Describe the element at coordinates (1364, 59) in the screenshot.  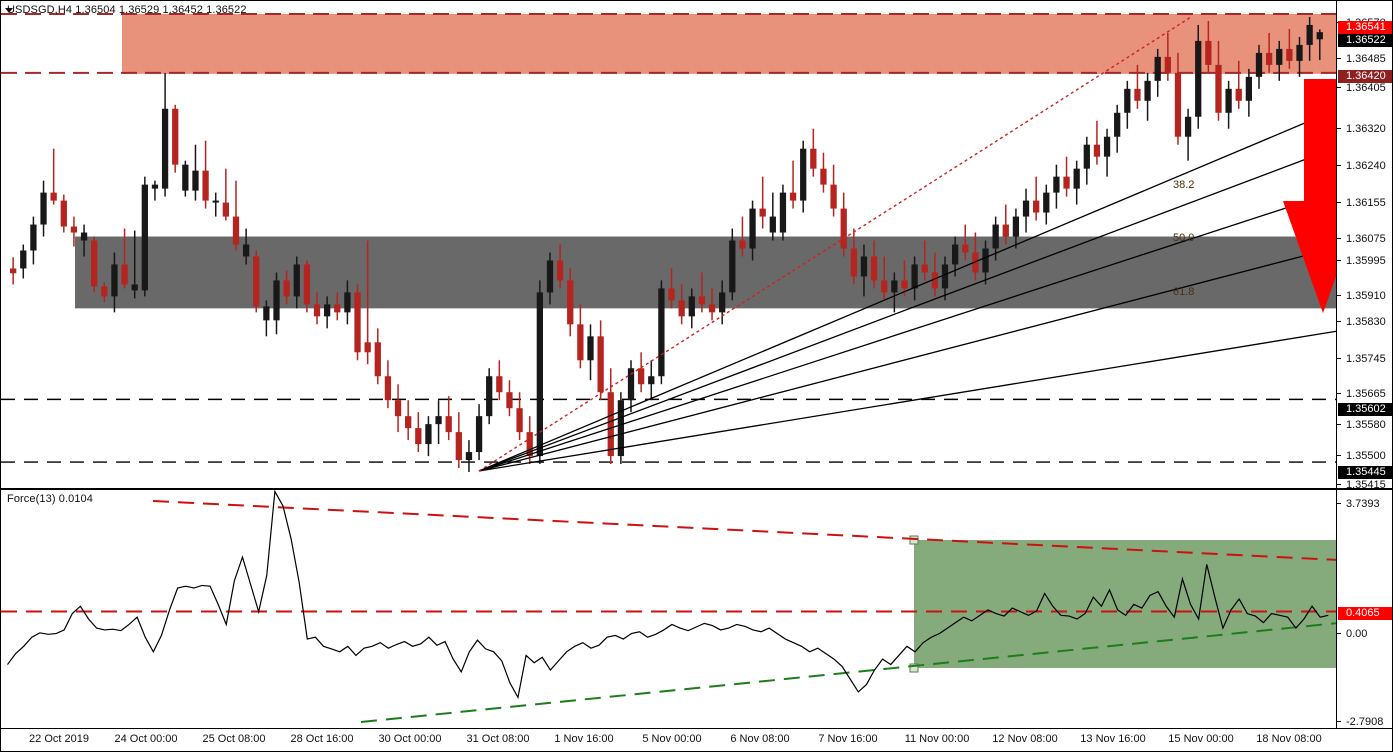
I see `price-axis-tick: 1.36485` at that location.